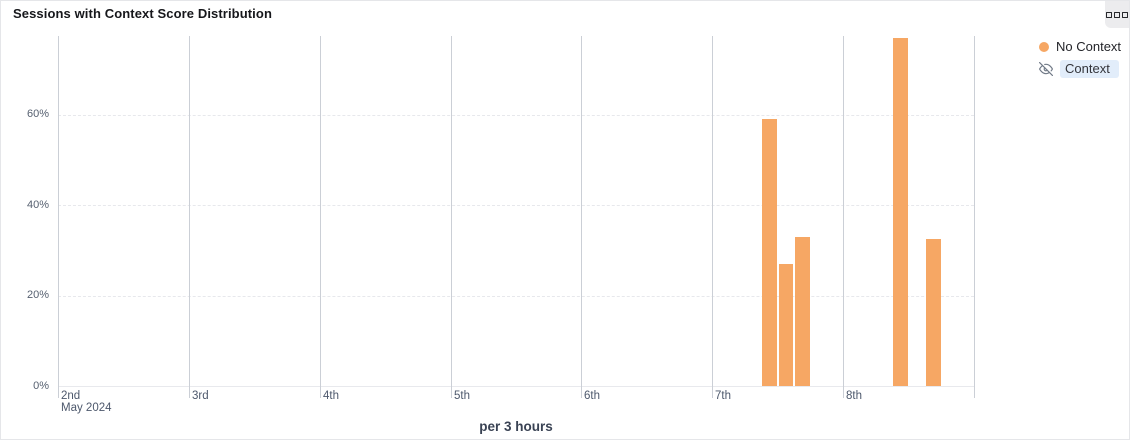  Describe the element at coordinates (1080, 58) in the screenshot. I see `chart-legend: No Context Context` at that location.